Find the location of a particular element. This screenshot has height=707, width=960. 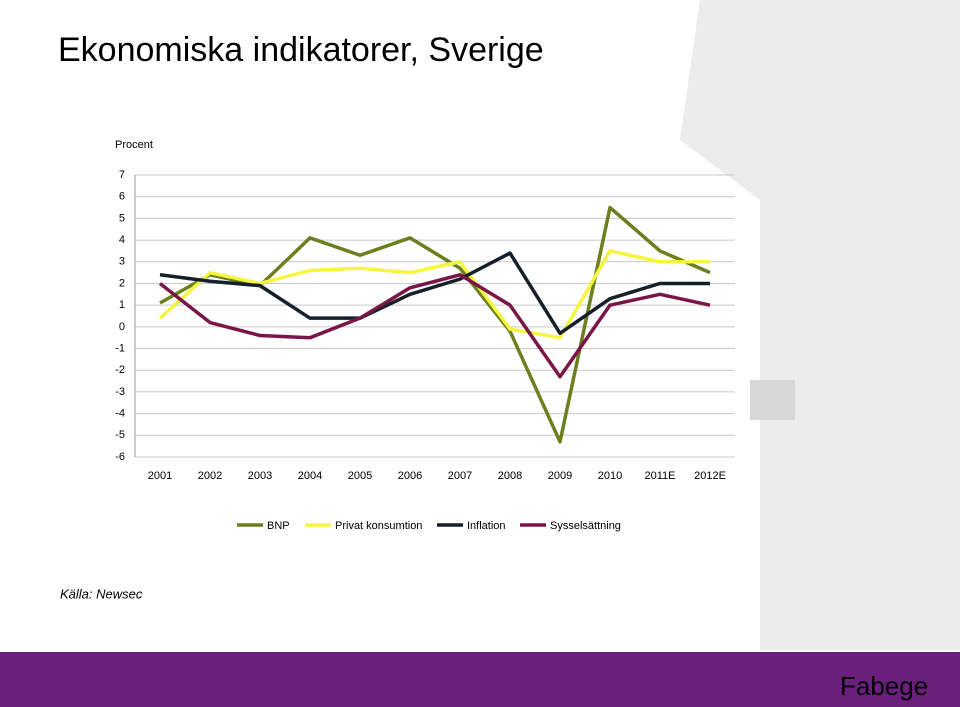

y-tick-label: 6 is located at coordinates (122, 197).